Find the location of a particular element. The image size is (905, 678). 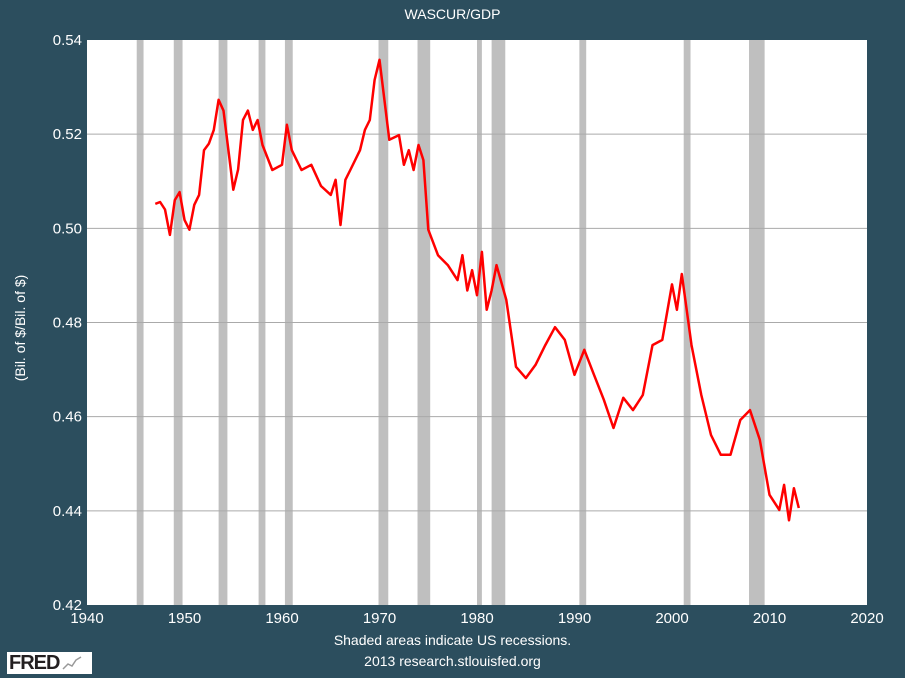

x-tick-label: 2010 is located at coordinates (769, 618).